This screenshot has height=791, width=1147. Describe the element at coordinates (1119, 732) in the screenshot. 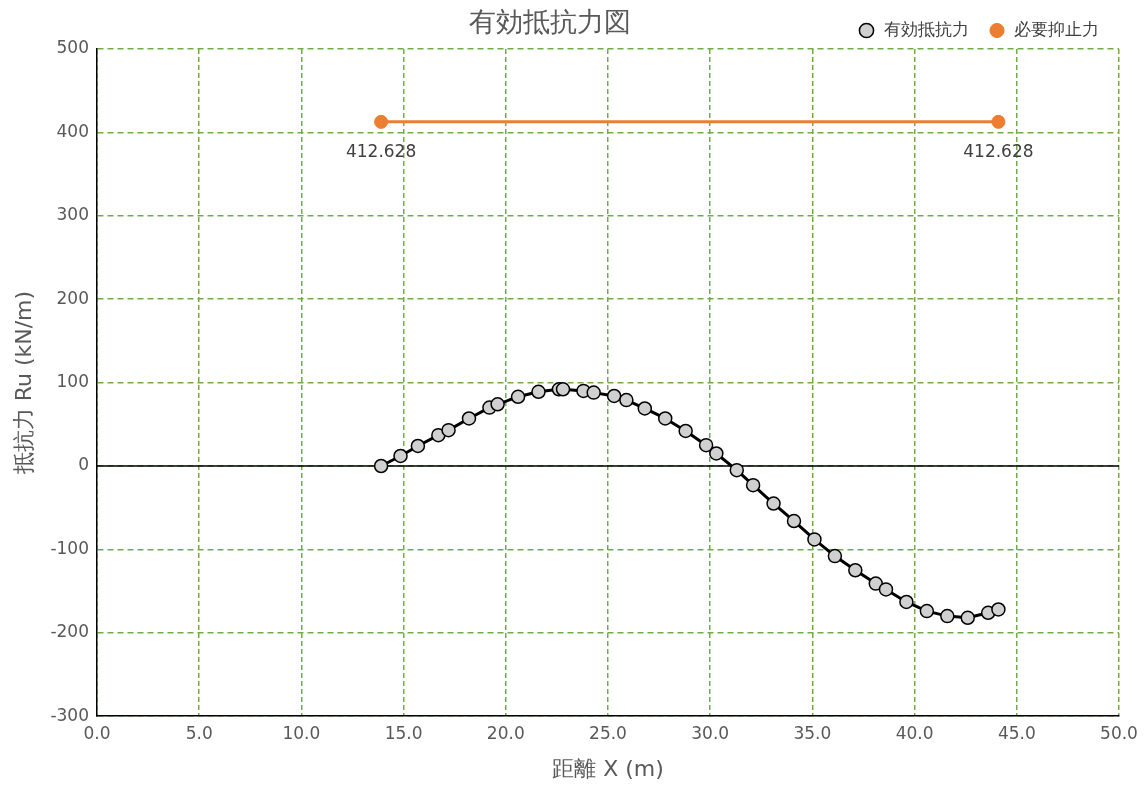

I see `x-tick-label: 50.0` at that location.